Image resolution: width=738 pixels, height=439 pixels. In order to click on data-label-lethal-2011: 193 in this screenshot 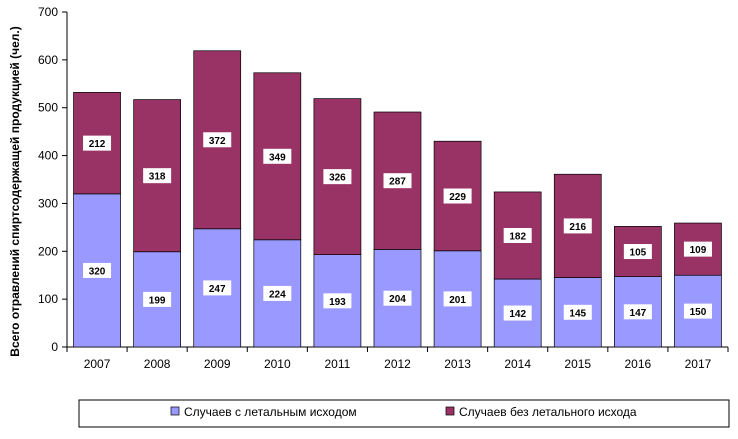, I will do `click(337, 302)`.